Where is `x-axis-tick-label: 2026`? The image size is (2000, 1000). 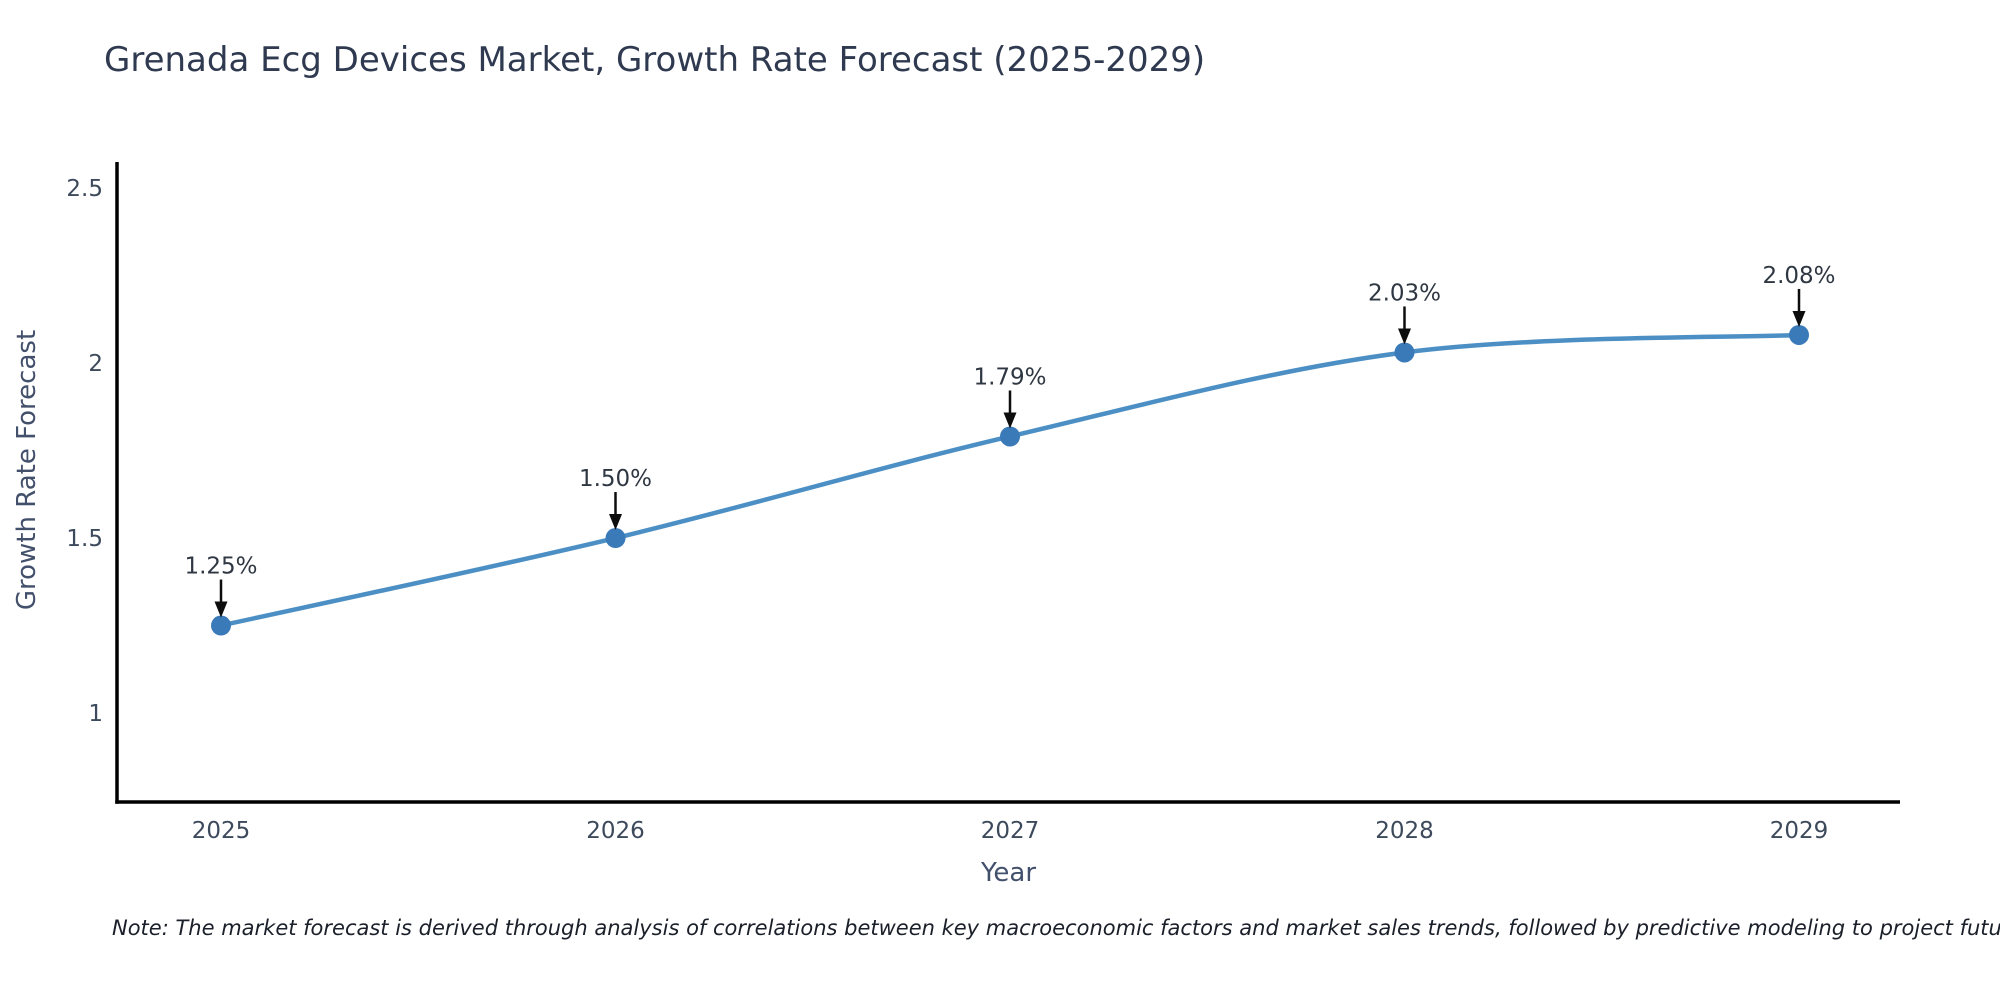 x-axis-tick-label: 2026 is located at coordinates (615, 831).